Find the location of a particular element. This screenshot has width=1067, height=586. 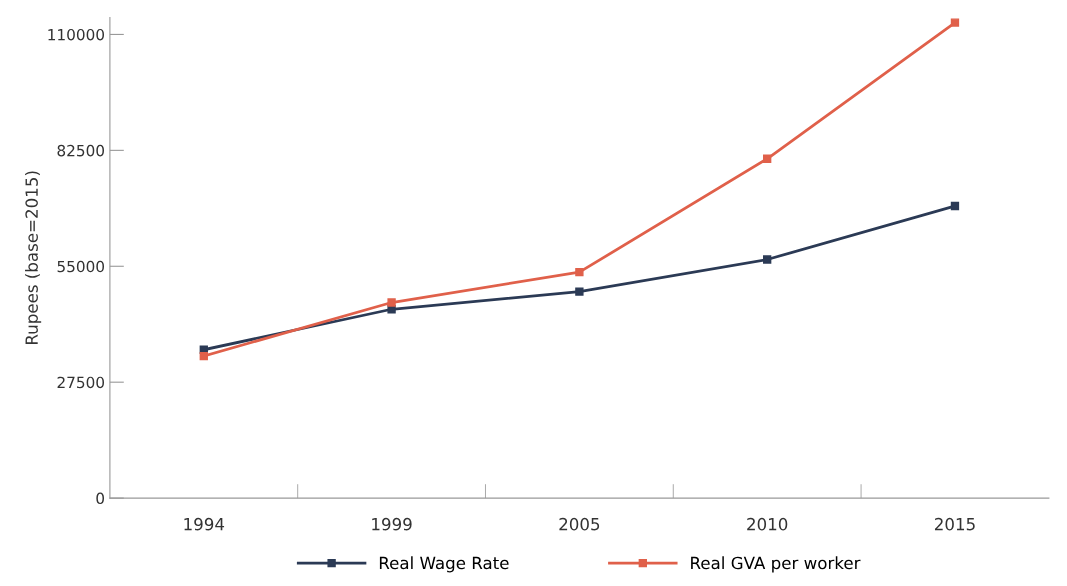

x-tick-label: 2010 is located at coordinates (767, 524).